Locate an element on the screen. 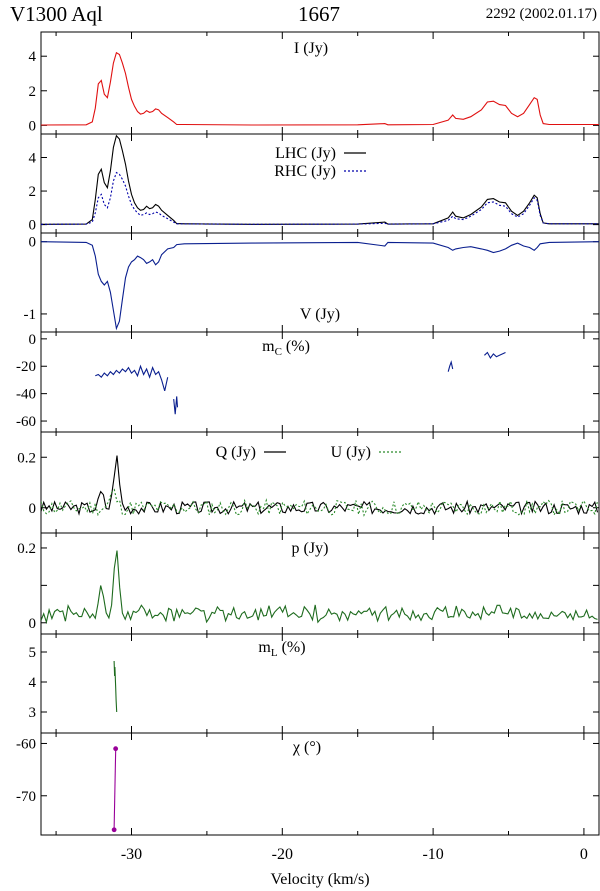  legend-label: U (Jy) is located at coordinates (351, 452).